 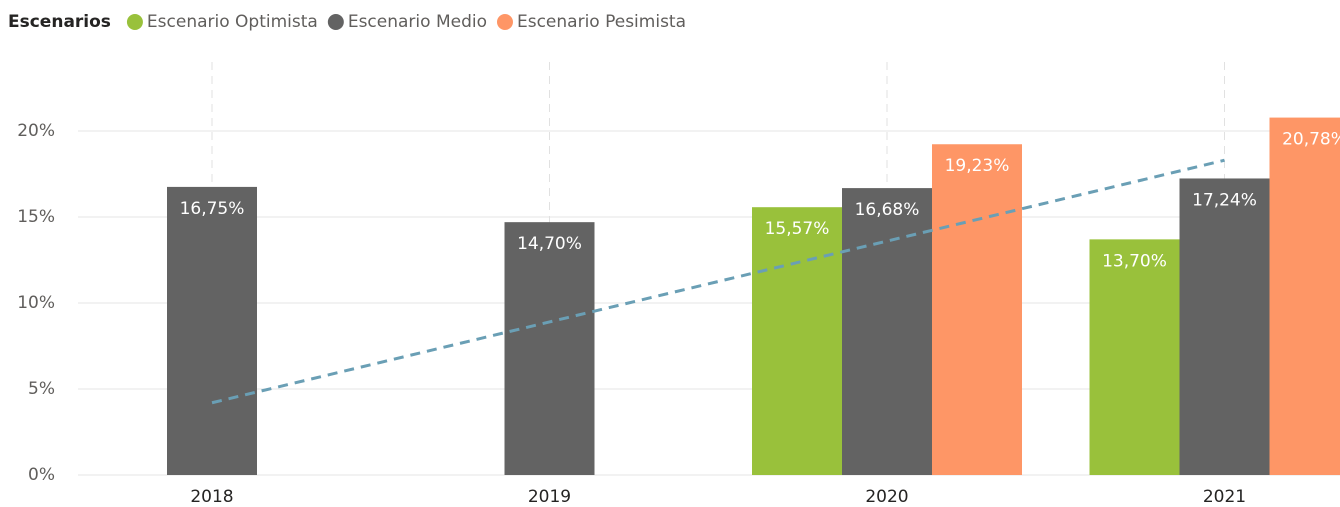 What do you see at coordinates (36, 131) in the screenshot?
I see `y-tick-label: 20%` at bounding box center [36, 131].